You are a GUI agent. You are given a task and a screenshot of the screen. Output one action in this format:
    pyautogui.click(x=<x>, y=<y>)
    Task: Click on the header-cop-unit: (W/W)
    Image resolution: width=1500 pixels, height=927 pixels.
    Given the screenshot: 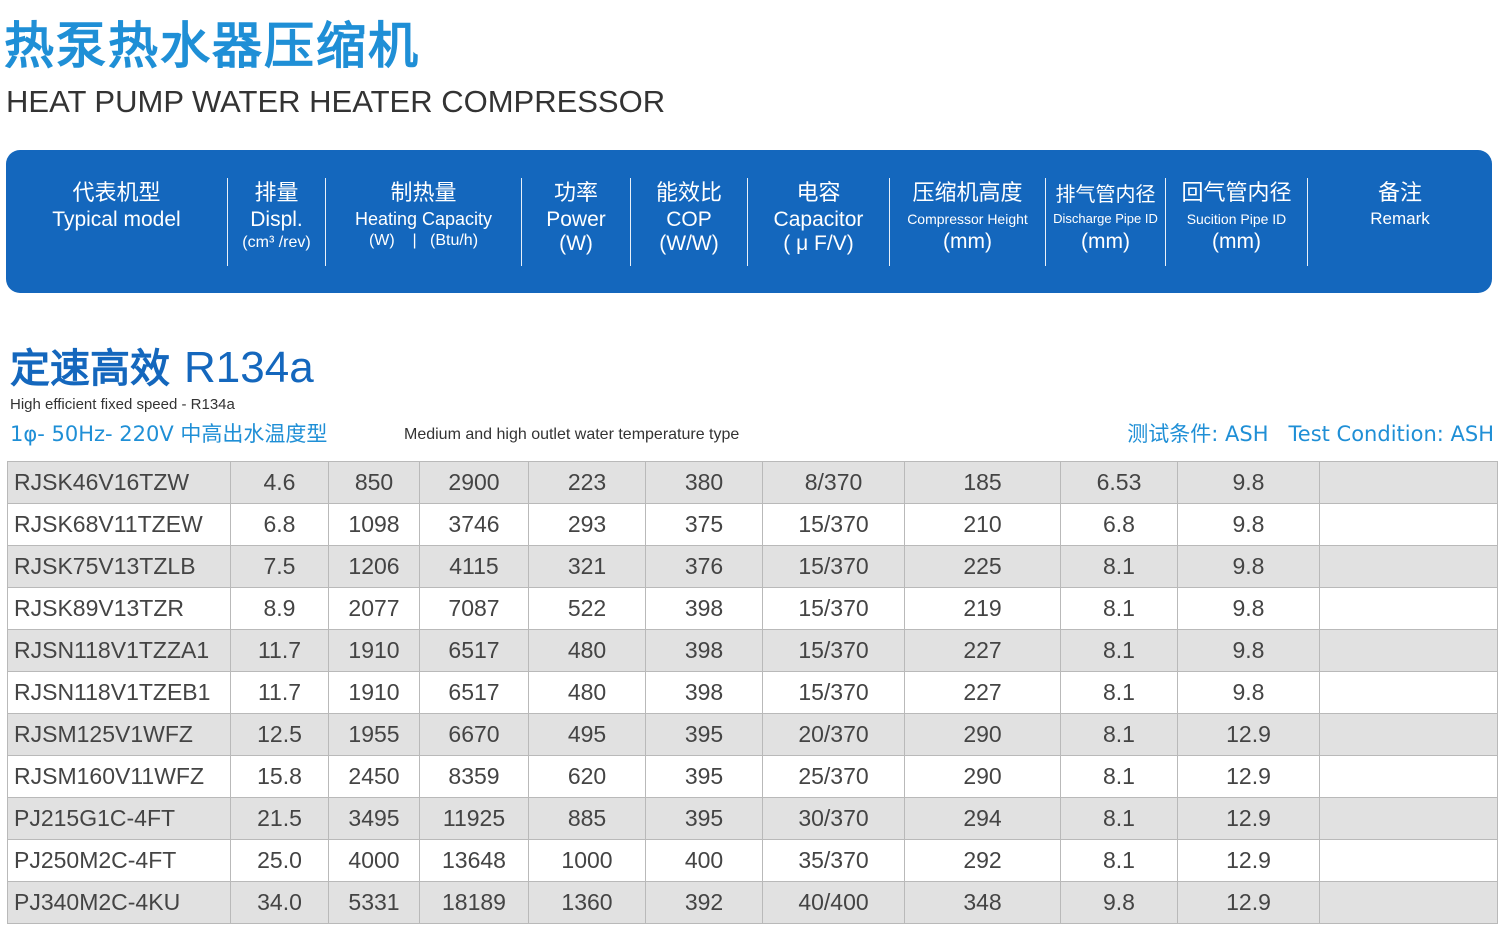 What is the action you would take?
    pyautogui.click(x=689, y=243)
    